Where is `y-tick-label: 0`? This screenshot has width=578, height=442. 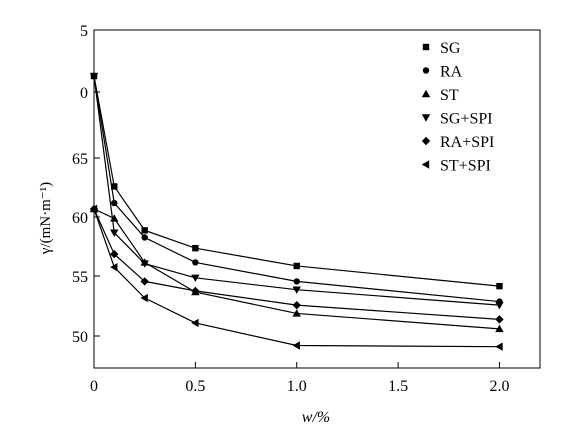
y-tick-label: 0 is located at coordinates (84, 93).